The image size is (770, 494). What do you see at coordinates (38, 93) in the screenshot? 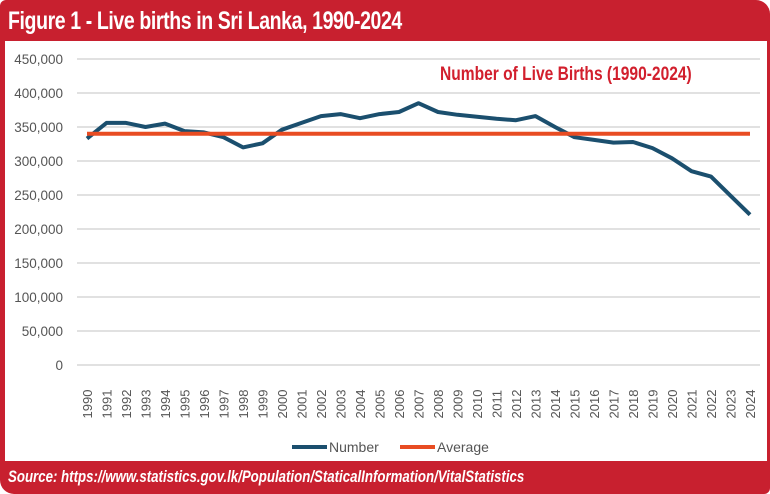
I see `y-tick-label: 400,000` at bounding box center [38, 93].